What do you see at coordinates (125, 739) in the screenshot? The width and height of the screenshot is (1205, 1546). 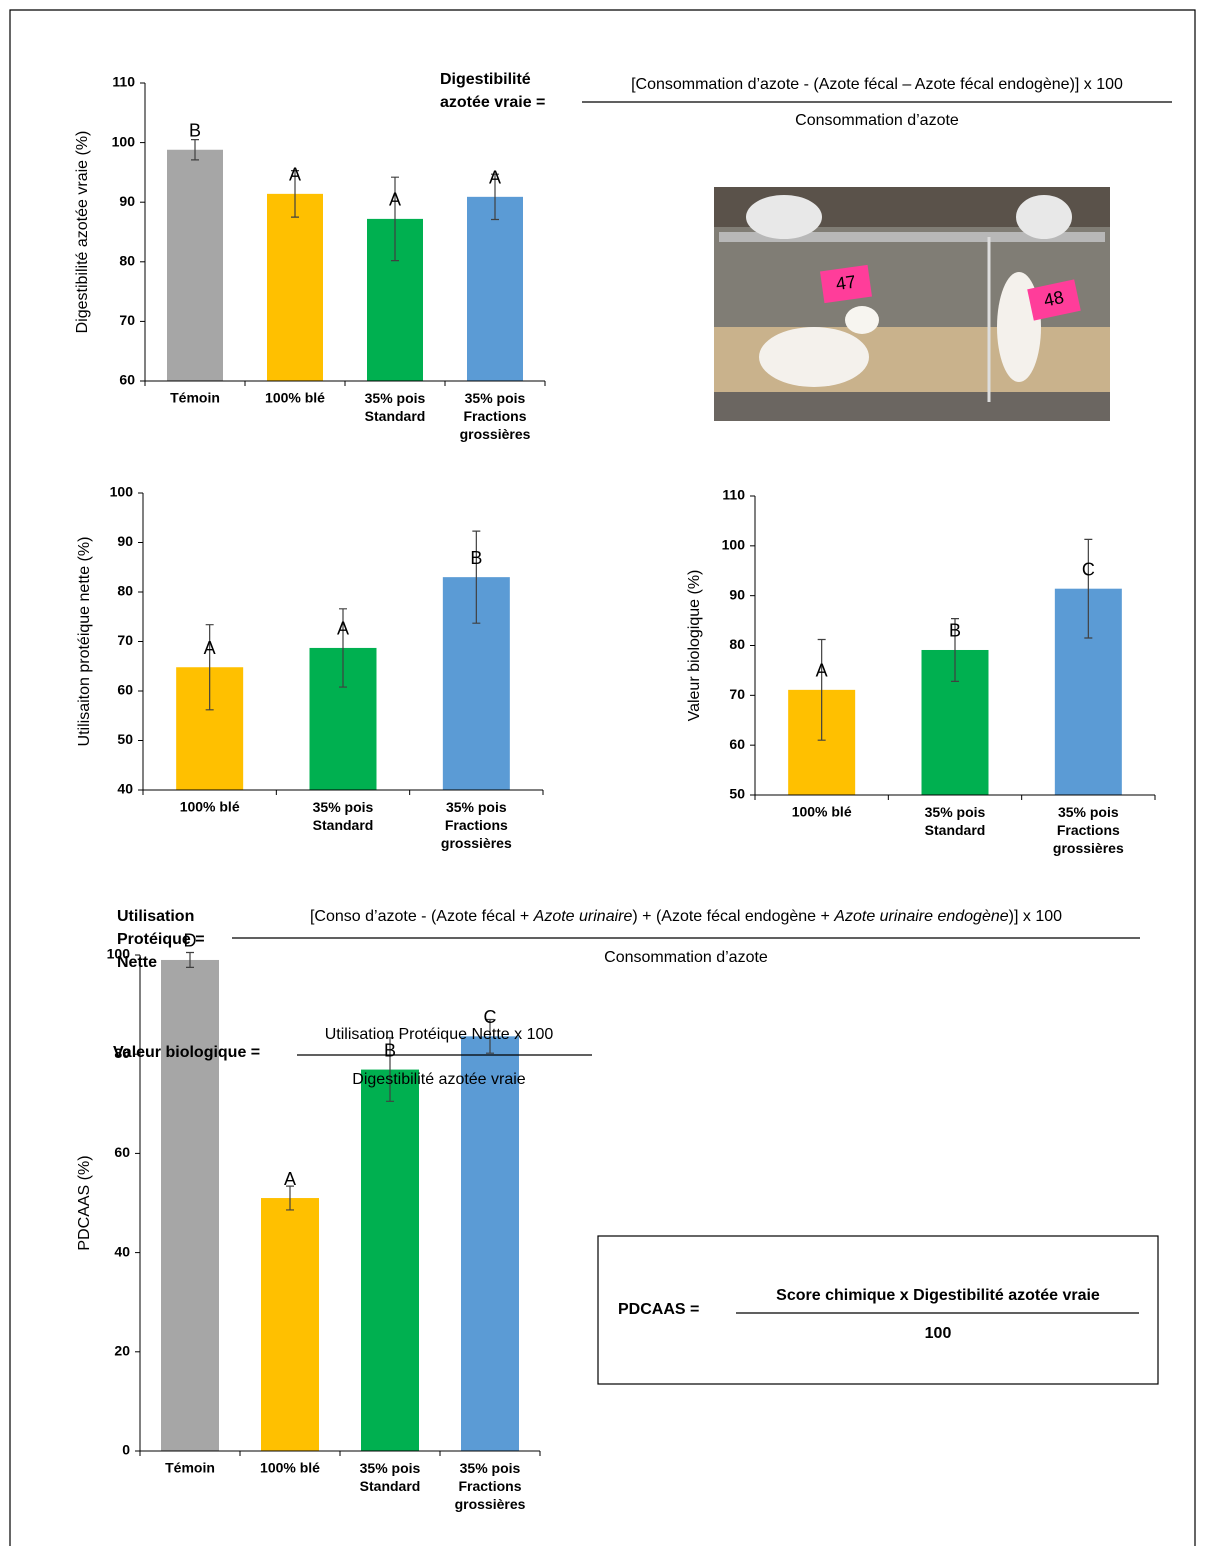 I see `y-tick-label: 50` at bounding box center [125, 739].